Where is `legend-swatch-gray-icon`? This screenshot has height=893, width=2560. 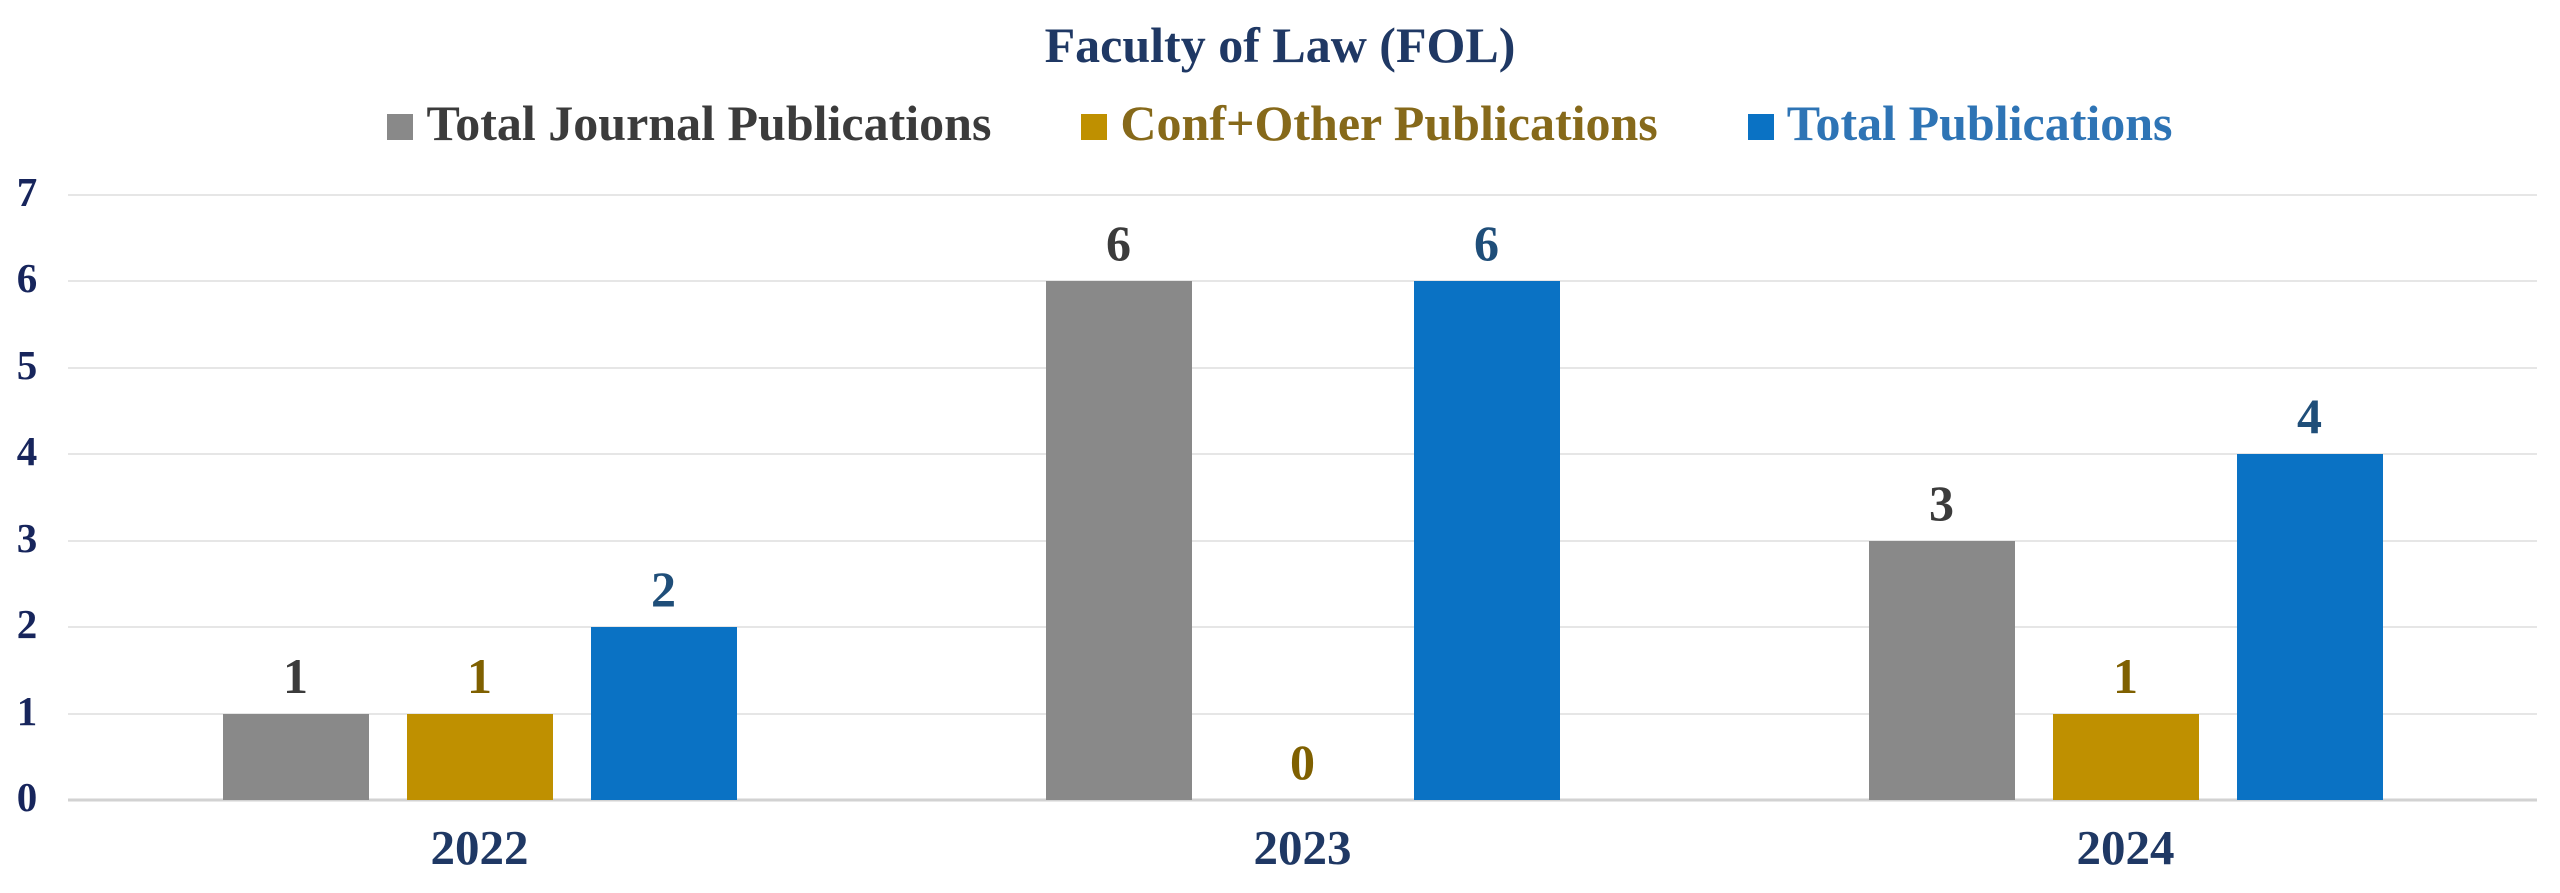 legend-swatch-gray-icon is located at coordinates (400, 127).